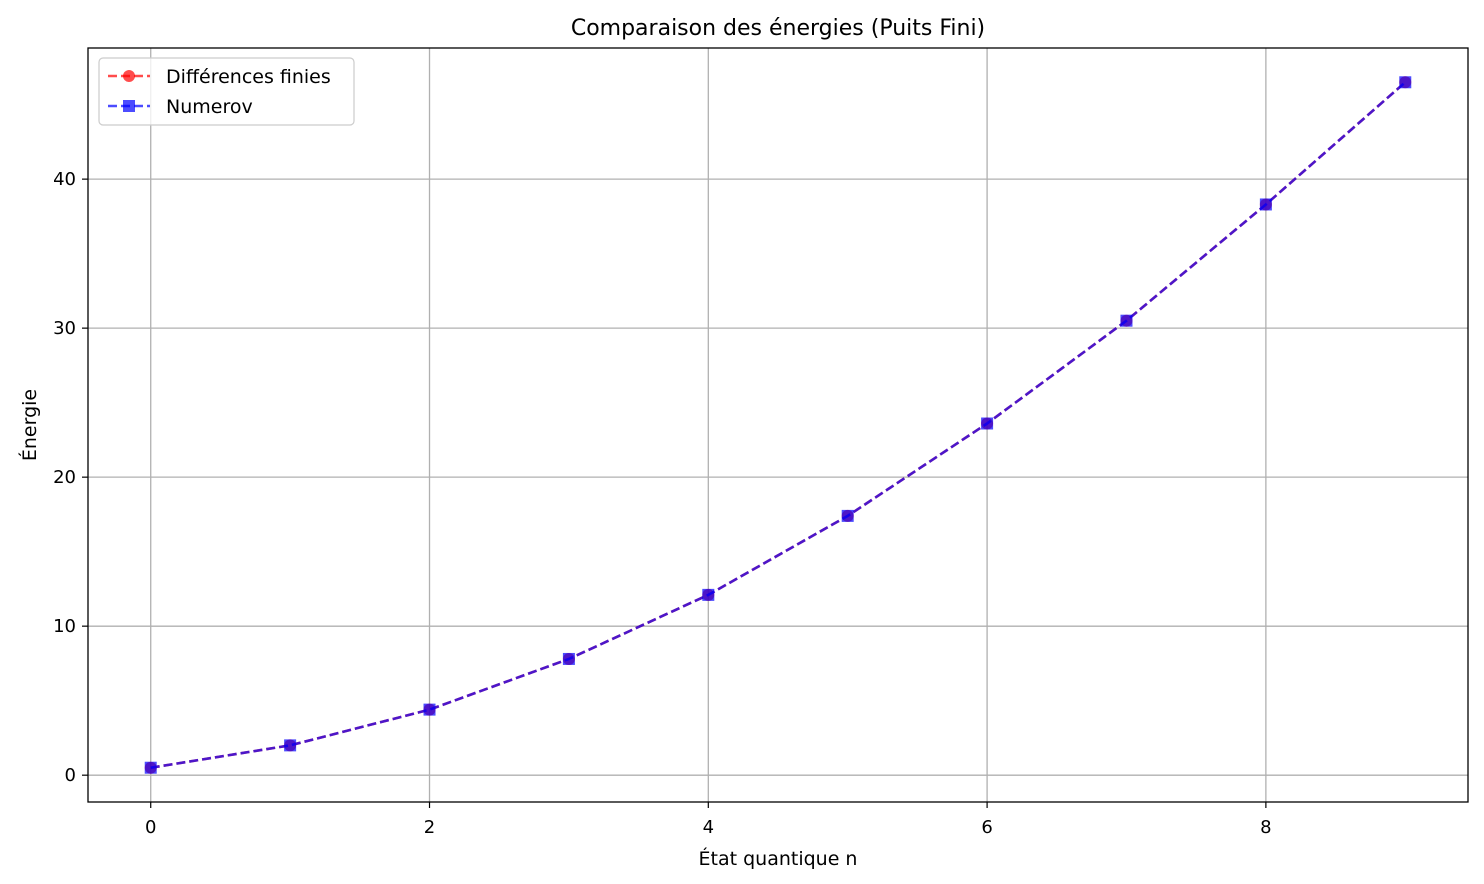  Describe the element at coordinates (778, 858) in the screenshot. I see `x-axis-label: État quantique n` at that location.